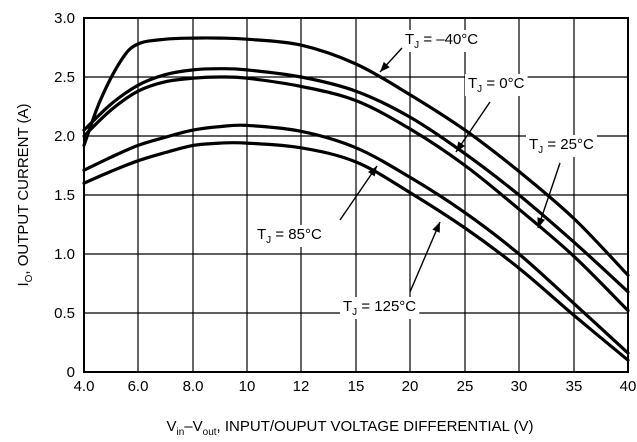 The width and height of the screenshot is (637, 442). What do you see at coordinates (138, 386) in the screenshot?
I see `x-tick-label: 6.0` at bounding box center [138, 386].